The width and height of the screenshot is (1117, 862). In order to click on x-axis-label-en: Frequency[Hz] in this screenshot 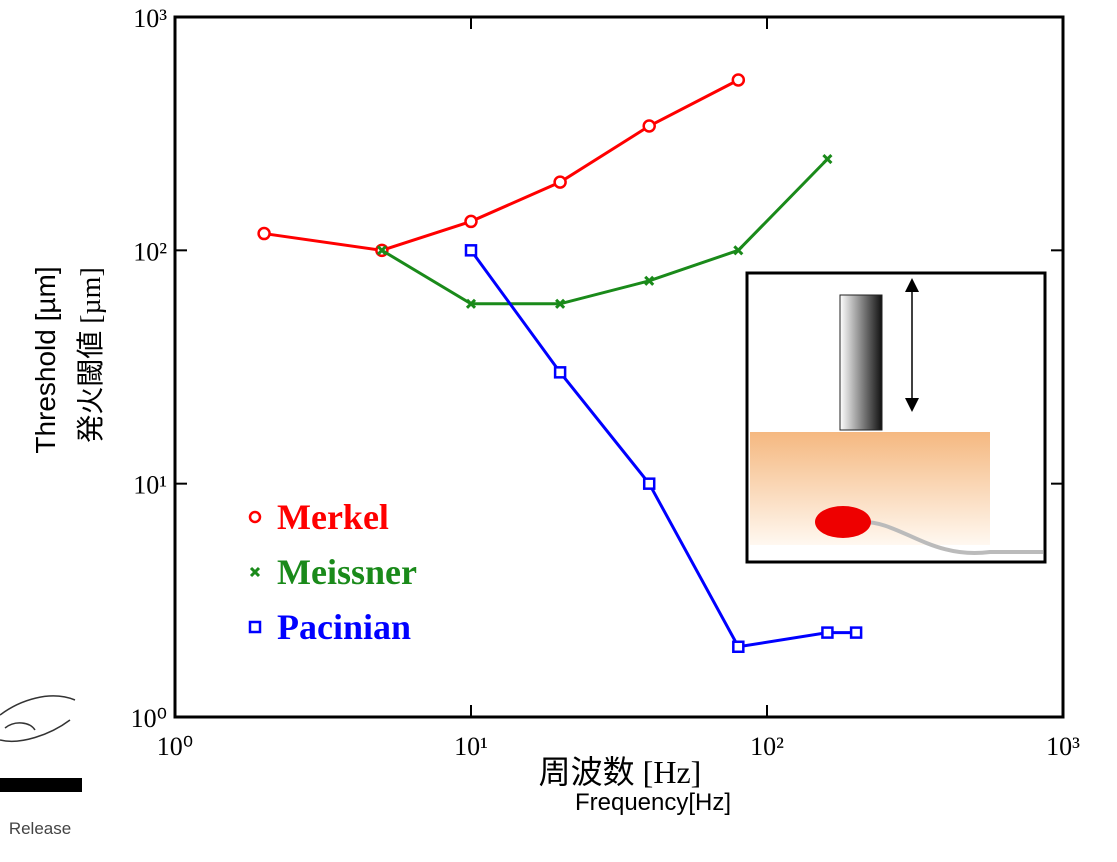, I will do `click(653, 802)`.